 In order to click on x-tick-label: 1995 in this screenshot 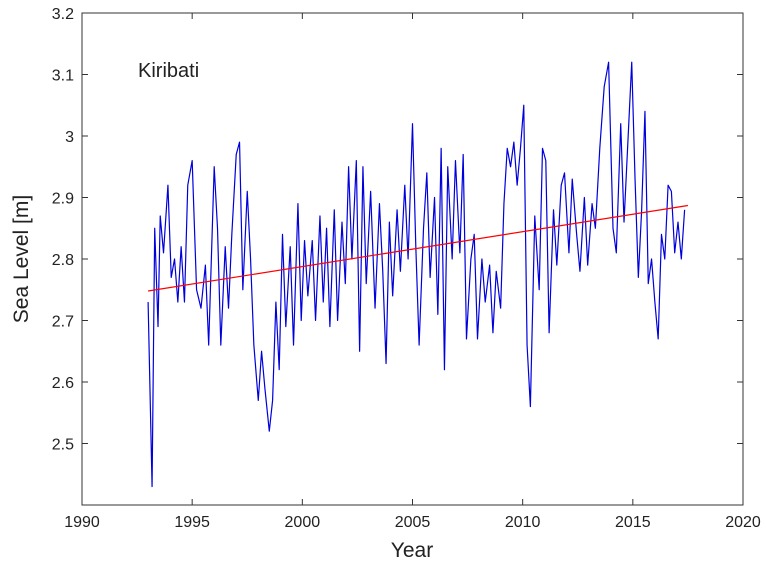, I will do `click(192, 522)`.